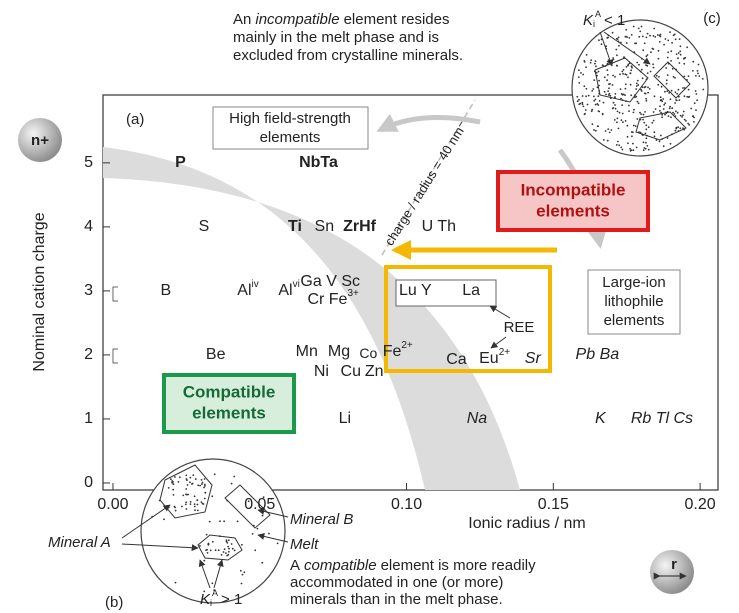  I want to click on radius-symbol: r, so click(674, 564).